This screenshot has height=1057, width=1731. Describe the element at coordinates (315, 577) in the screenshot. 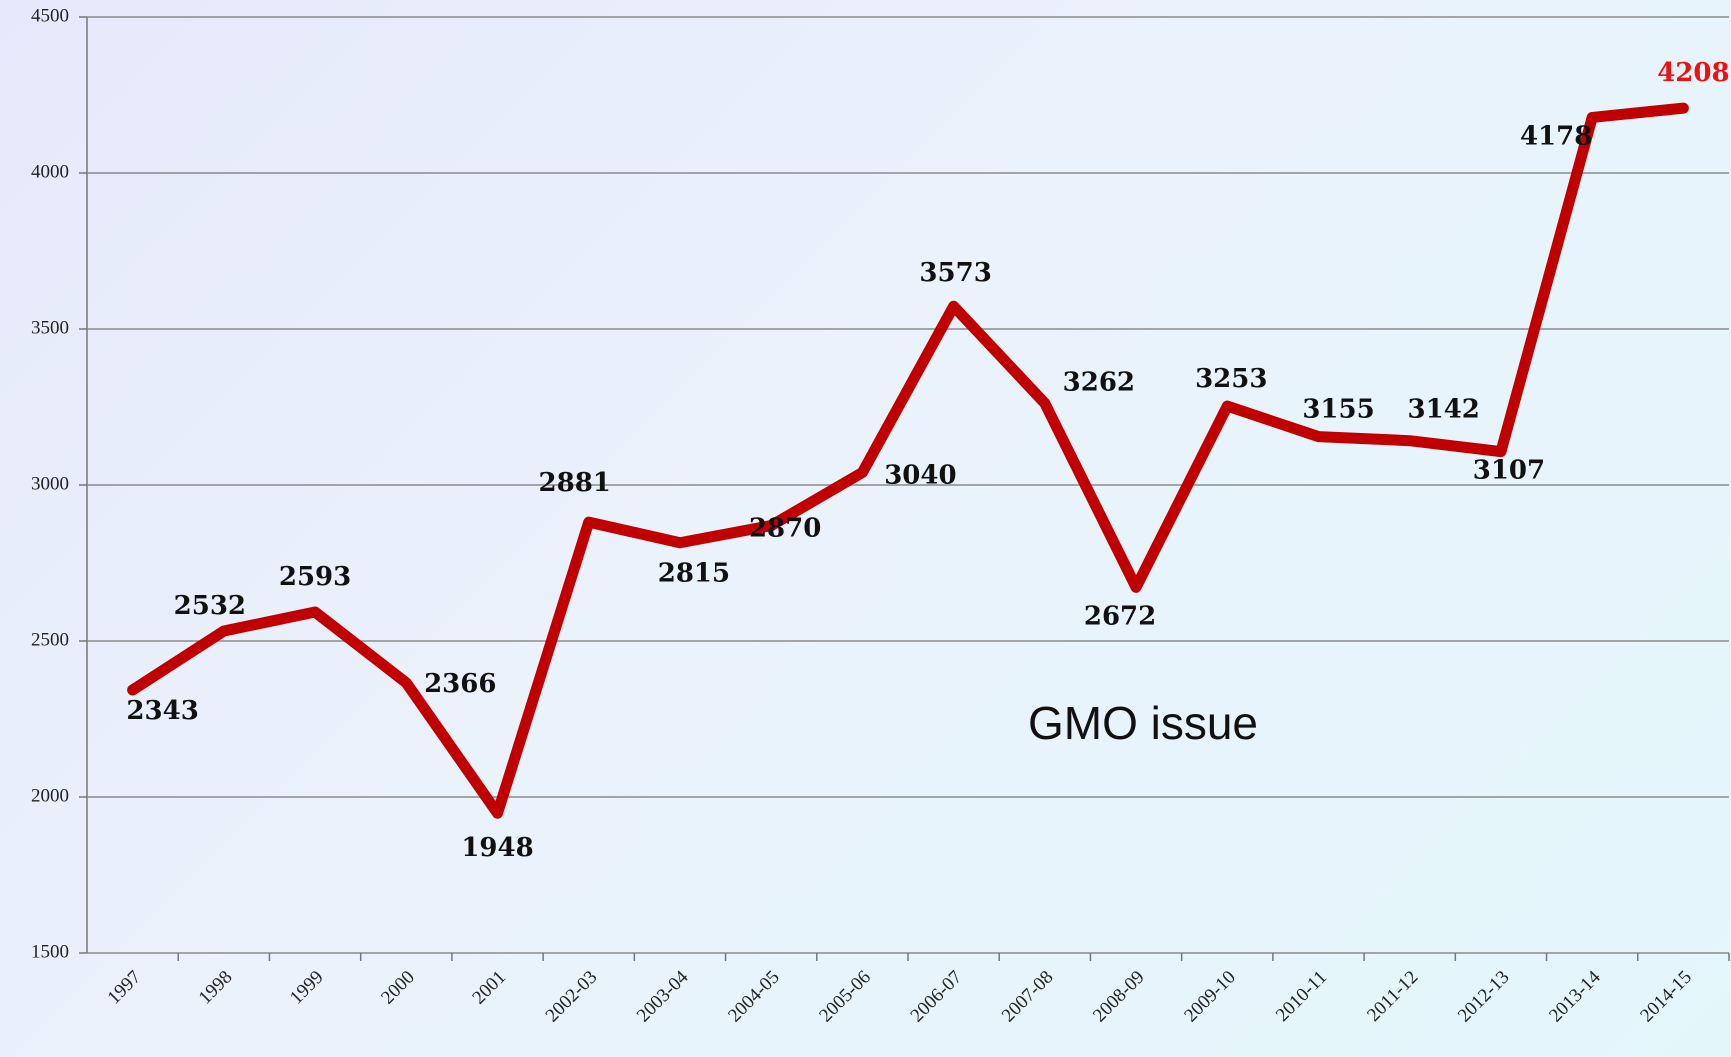

I see `data-label: 2593` at that location.